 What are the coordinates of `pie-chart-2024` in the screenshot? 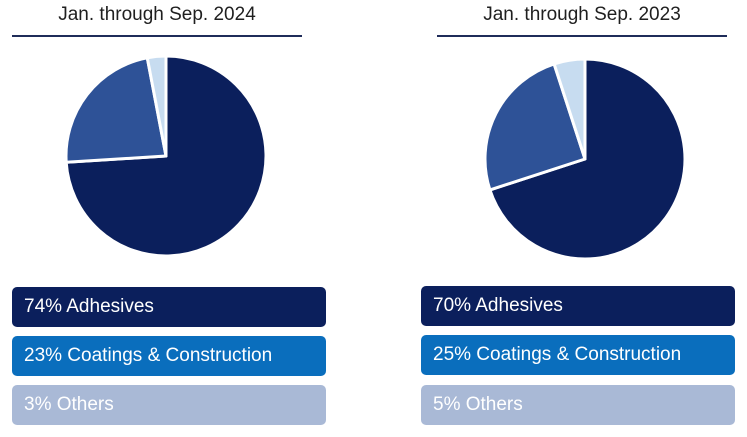 It's located at (166, 156).